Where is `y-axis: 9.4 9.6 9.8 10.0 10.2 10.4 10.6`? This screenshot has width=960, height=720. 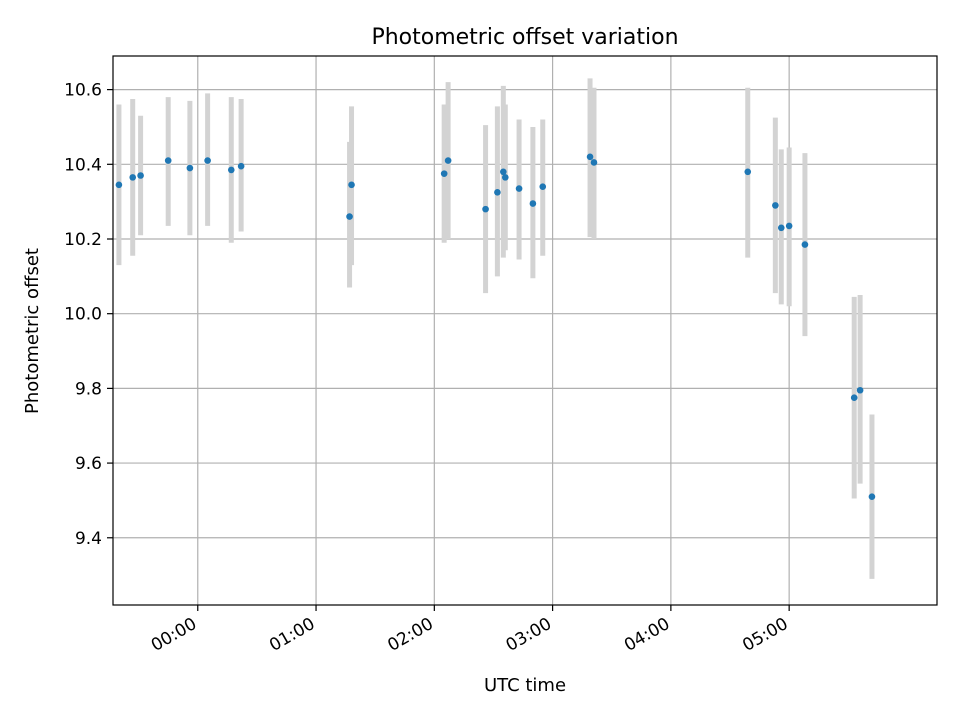 y-axis: 9.4 9.6 9.8 10.0 10.2 10.4 10.6 is located at coordinates (88, 315).